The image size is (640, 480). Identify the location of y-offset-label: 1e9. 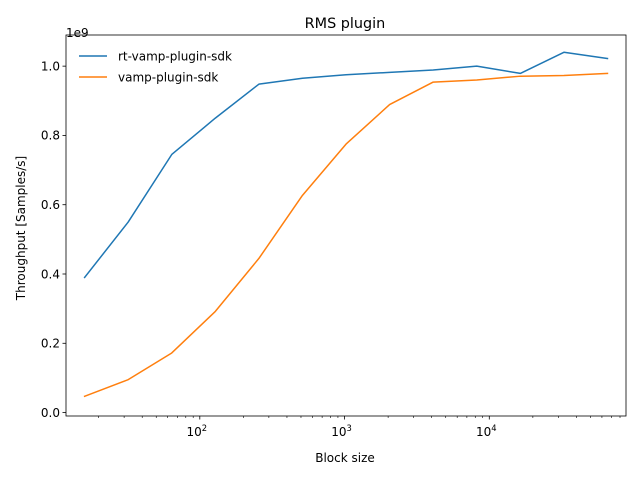
(77, 33).